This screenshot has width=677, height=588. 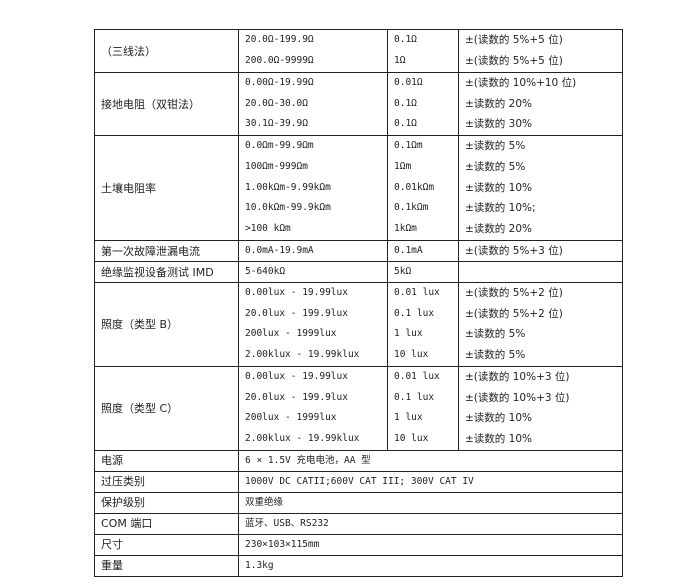 What do you see at coordinates (276, 167) in the screenshot?
I see `range-value: 100Ωm-999Ωm` at bounding box center [276, 167].